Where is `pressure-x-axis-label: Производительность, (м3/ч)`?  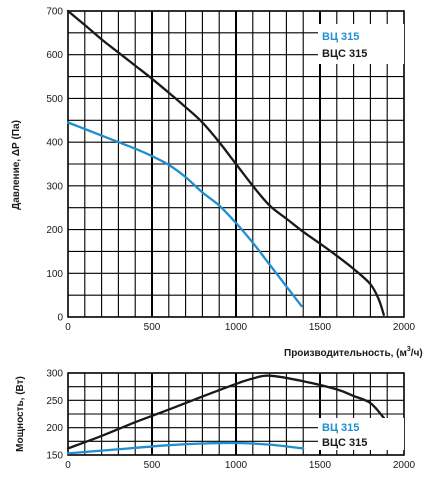 pressure-x-axis-label: Производительность, (м3/ч) is located at coordinates (353, 352).